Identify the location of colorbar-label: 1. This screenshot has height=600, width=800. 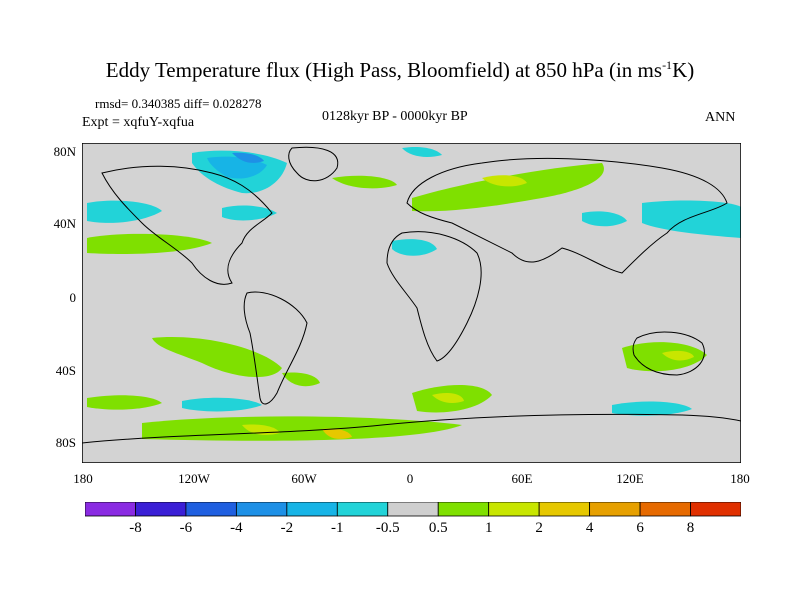
(488, 528).